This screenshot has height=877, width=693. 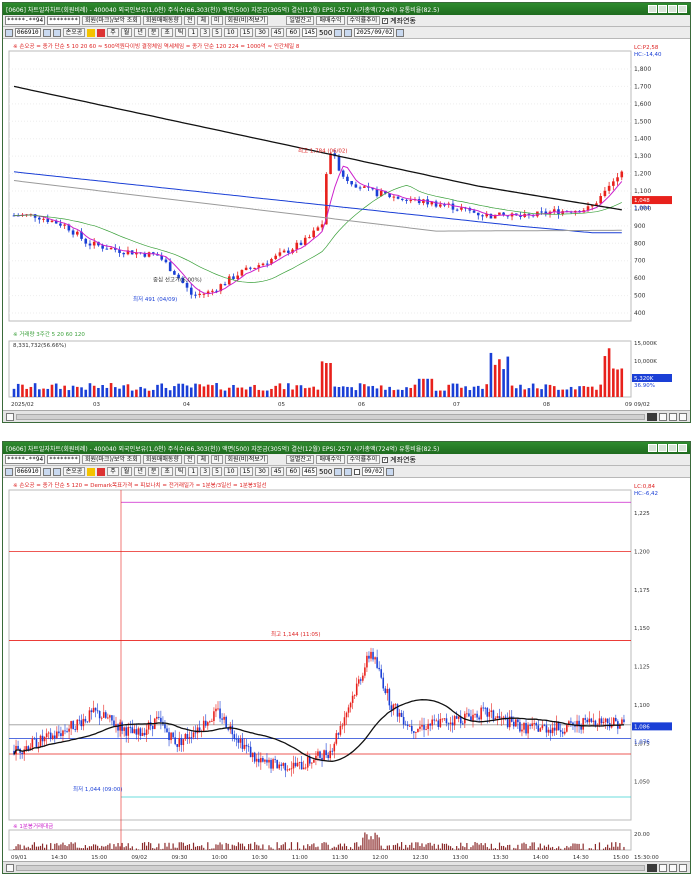 I want to click on help-icon, so click(x=652, y=9).